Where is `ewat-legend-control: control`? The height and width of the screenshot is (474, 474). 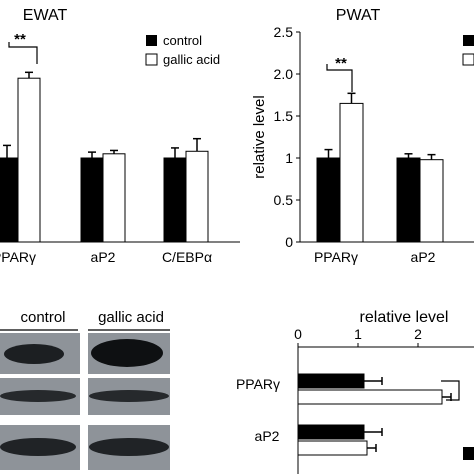
ewat-legend-control: control is located at coordinates (182, 40).